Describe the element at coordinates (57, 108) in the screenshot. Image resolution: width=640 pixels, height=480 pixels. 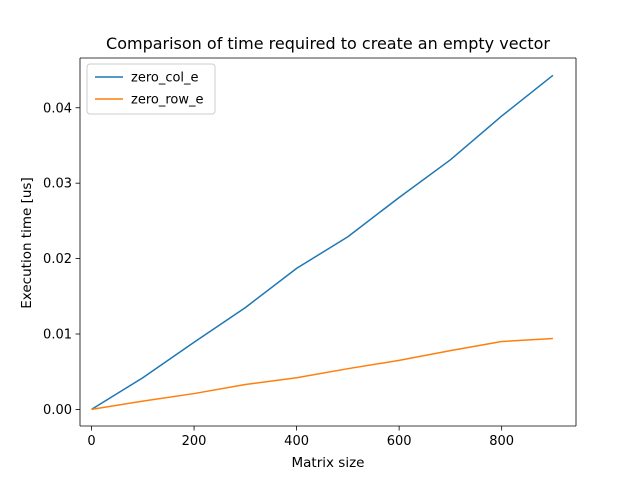
I see `y-tick-label-0.04: 0.04` at that location.